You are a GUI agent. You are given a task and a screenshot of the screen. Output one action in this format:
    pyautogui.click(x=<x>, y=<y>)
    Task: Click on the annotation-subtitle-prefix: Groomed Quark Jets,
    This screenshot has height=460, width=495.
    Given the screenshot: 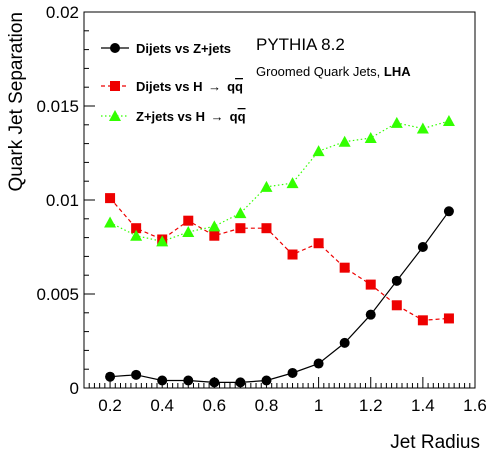 What is the action you would take?
    pyautogui.click(x=320, y=71)
    